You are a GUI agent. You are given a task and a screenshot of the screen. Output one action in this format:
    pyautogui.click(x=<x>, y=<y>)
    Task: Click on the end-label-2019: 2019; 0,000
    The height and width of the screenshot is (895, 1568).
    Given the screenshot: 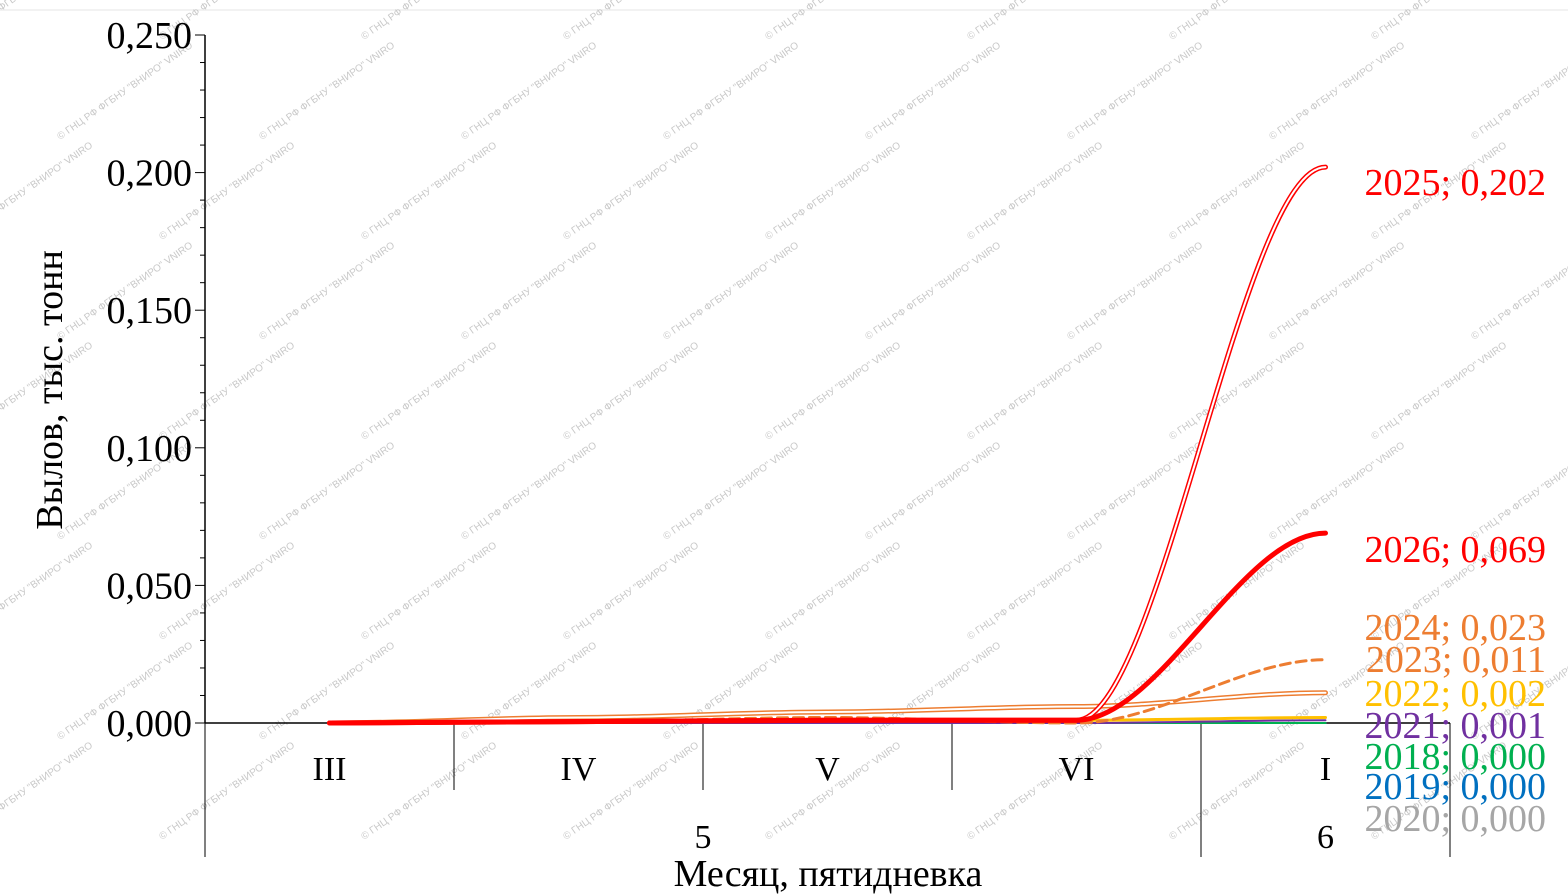 What is the action you would take?
    pyautogui.click(x=1455, y=787)
    